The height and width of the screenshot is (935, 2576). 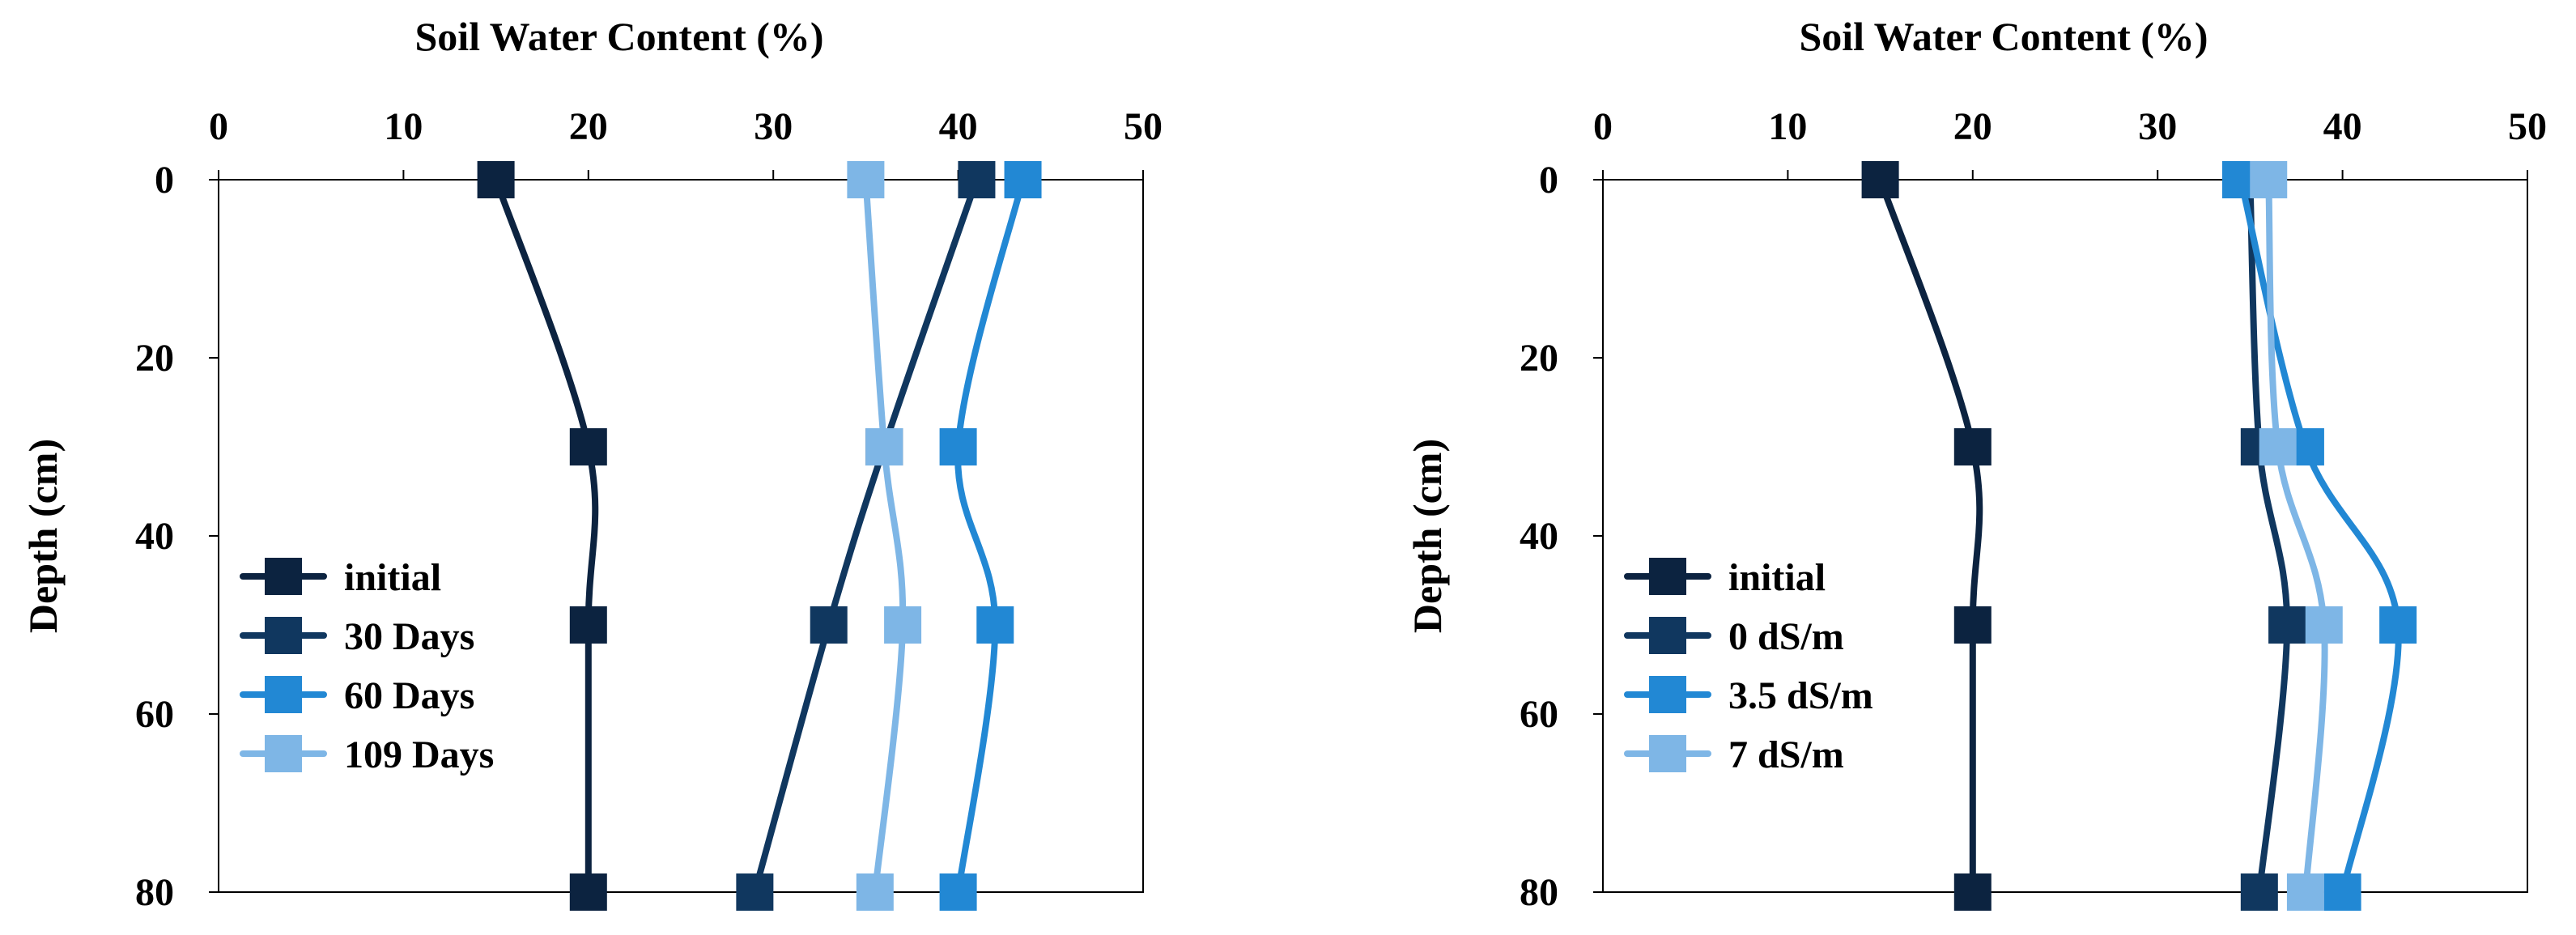 I want to click on legend-label: 7 dS/m, so click(x=1786, y=755).